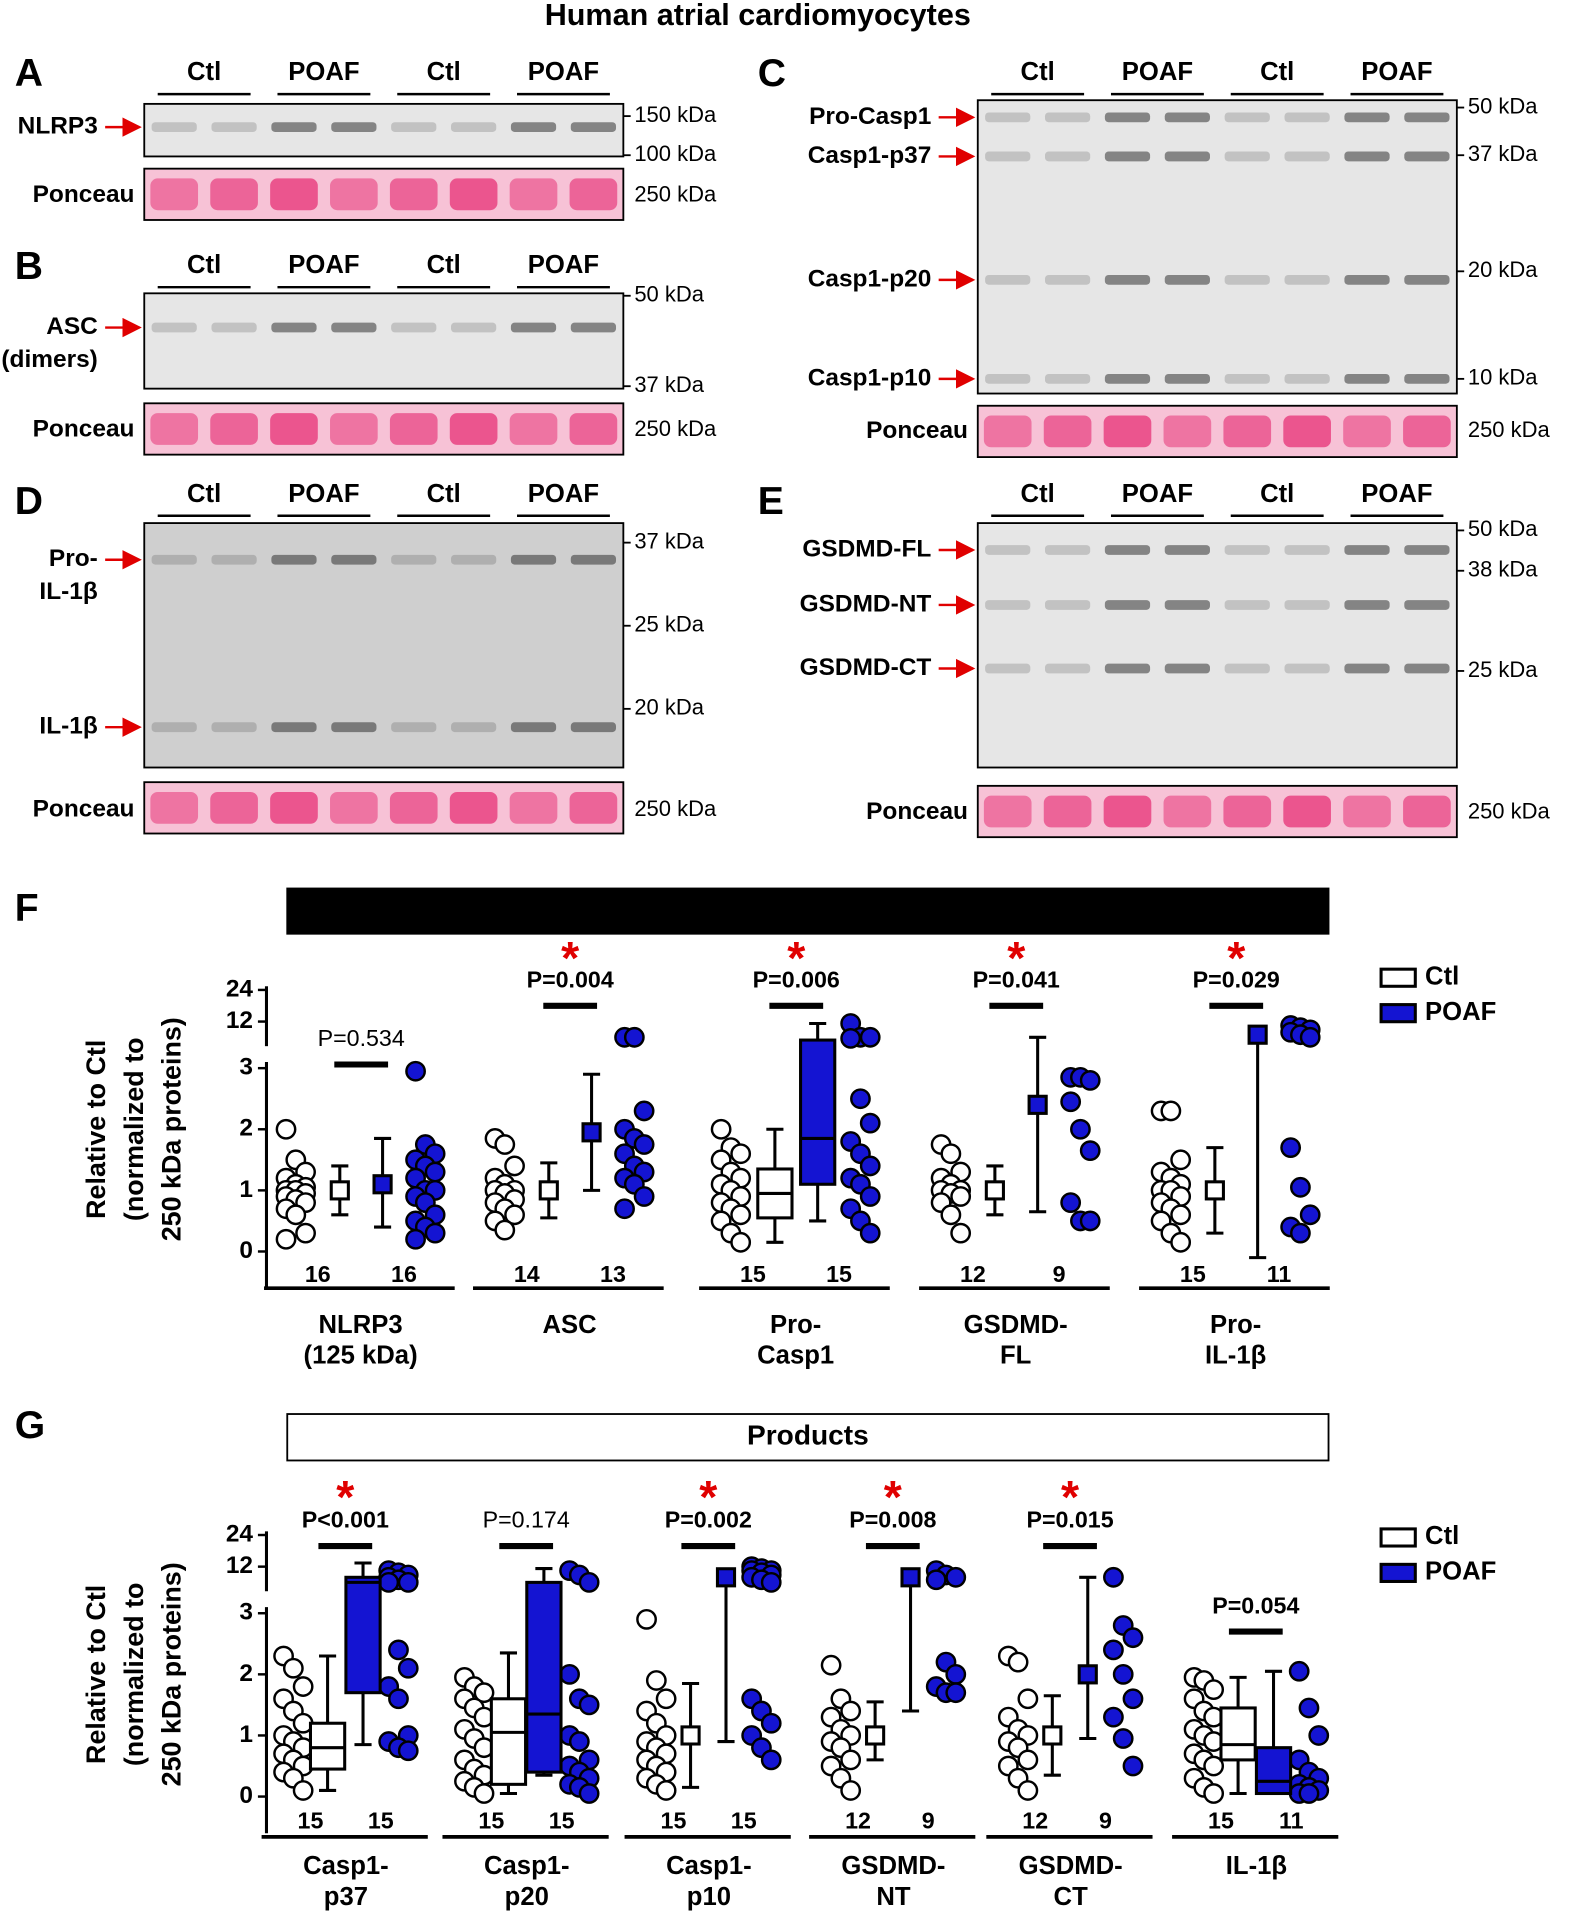  Describe the element at coordinates (1038, 72) in the screenshot. I see `lane-header: Ctl` at that location.